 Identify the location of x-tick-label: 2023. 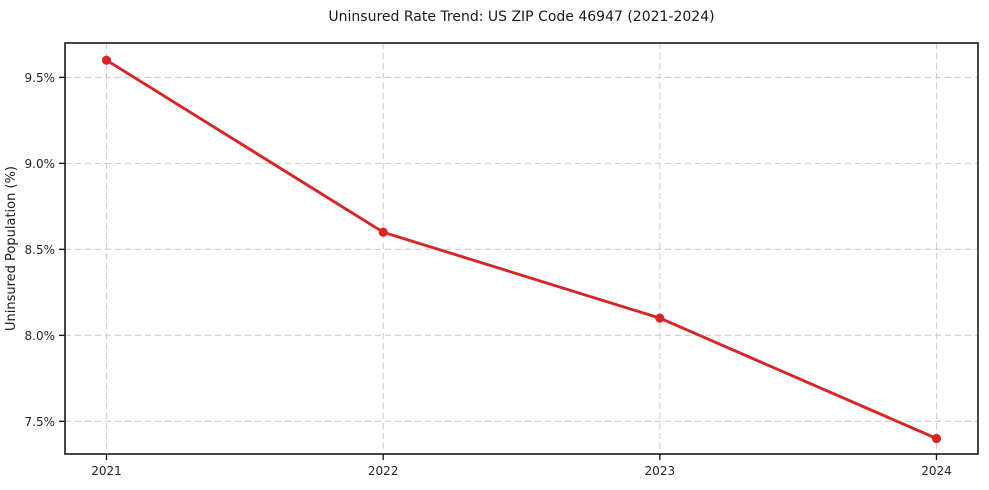
(660, 471).